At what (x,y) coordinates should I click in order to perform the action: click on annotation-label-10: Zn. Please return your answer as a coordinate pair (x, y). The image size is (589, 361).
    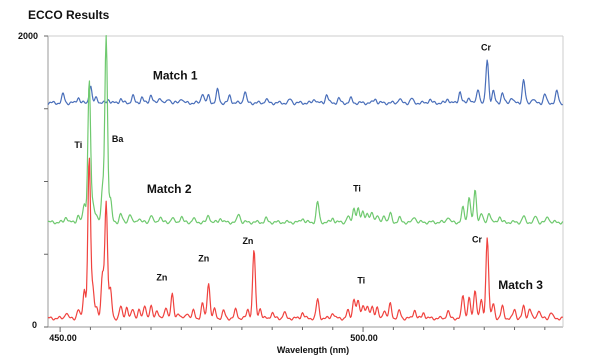
    Looking at the image, I should click on (247, 241).